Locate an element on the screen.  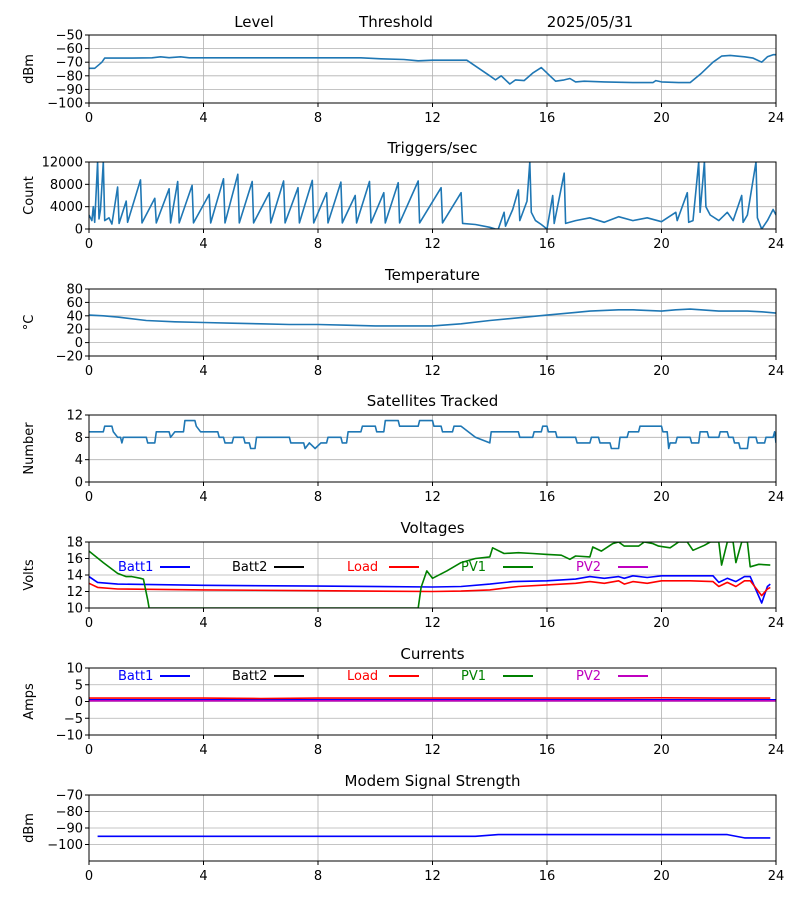
y-tick-label: 4000 is located at coordinates (66, 207).